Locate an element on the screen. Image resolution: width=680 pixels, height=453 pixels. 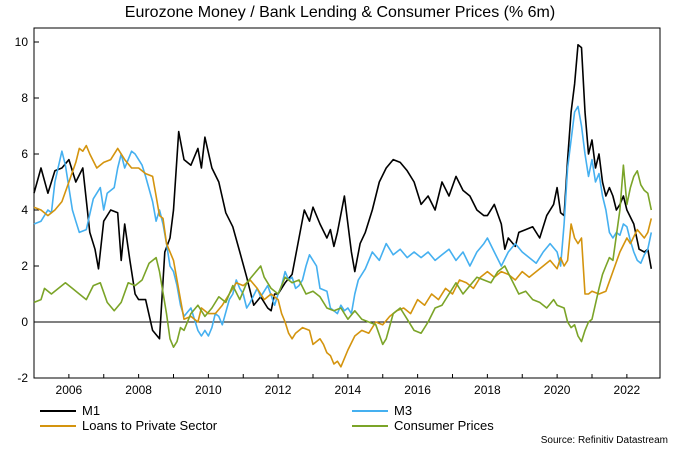
legend-swatch-m3 is located at coordinates (370, 410).